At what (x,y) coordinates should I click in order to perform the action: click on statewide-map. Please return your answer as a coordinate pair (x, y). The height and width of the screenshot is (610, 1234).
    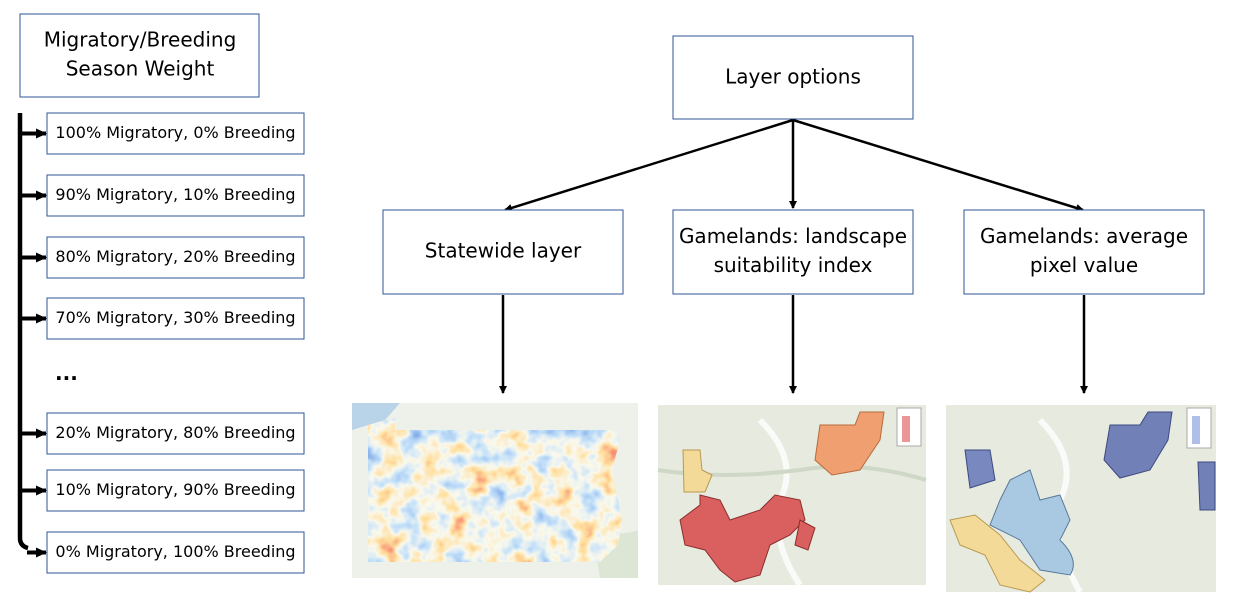
    Looking at the image, I should click on (495, 490).